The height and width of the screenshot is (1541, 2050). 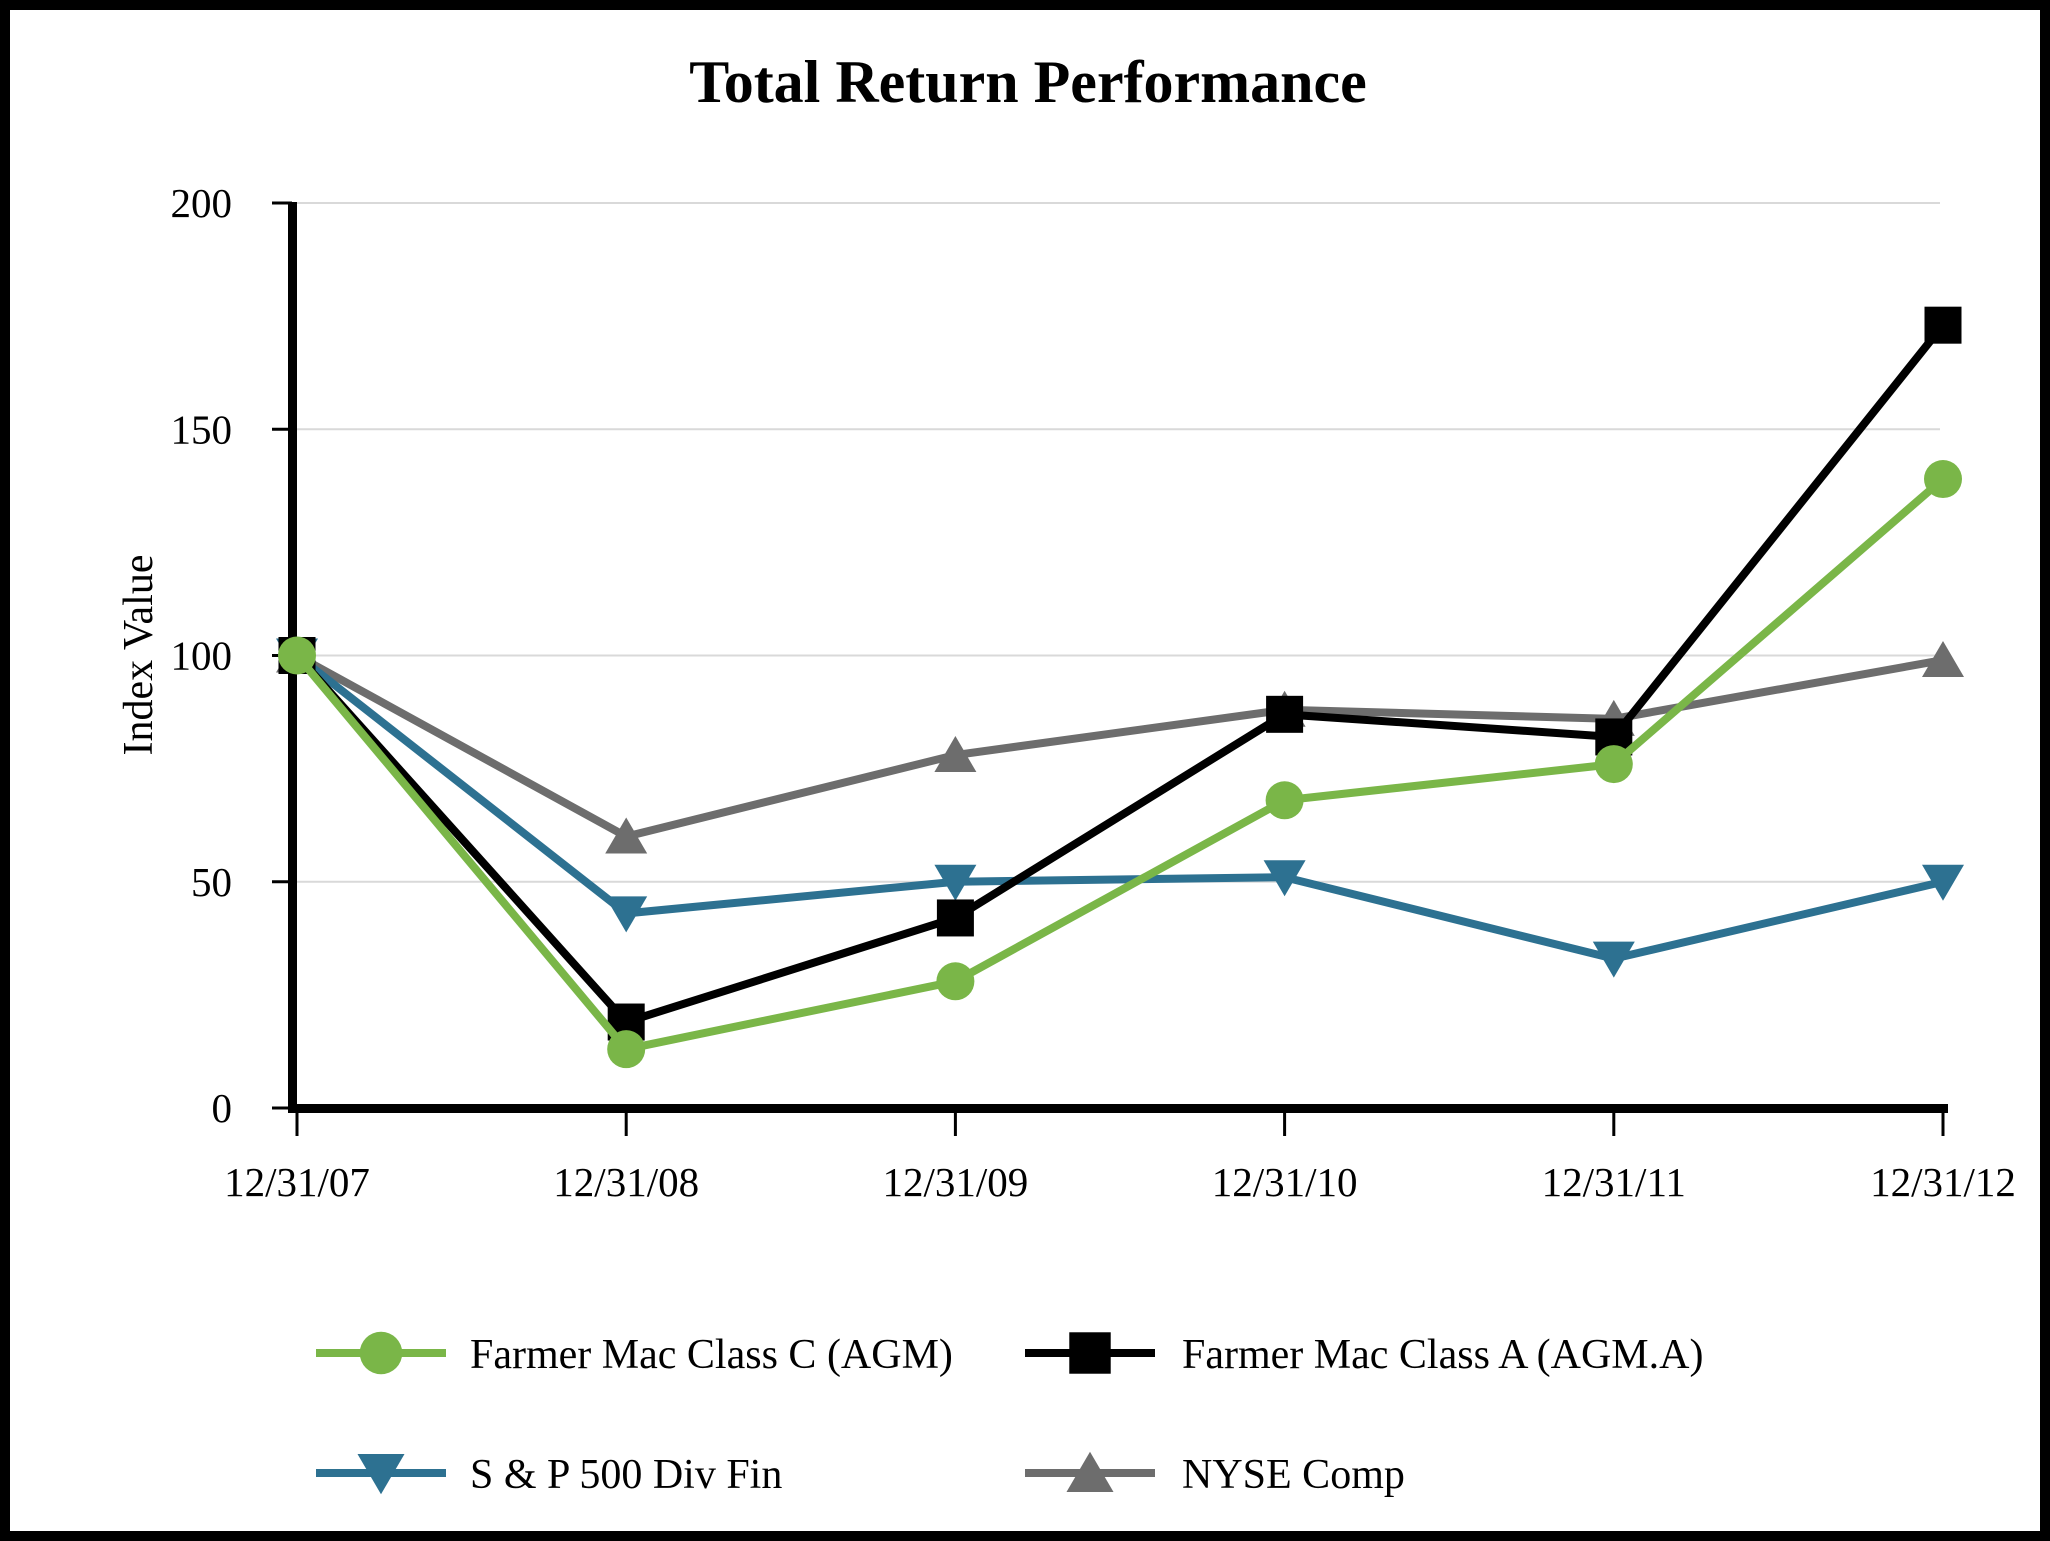 What do you see at coordinates (626, 1182) in the screenshot?
I see `x-tick-label-12-31-08: 12/31/08` at bounding box center [626, 1182].